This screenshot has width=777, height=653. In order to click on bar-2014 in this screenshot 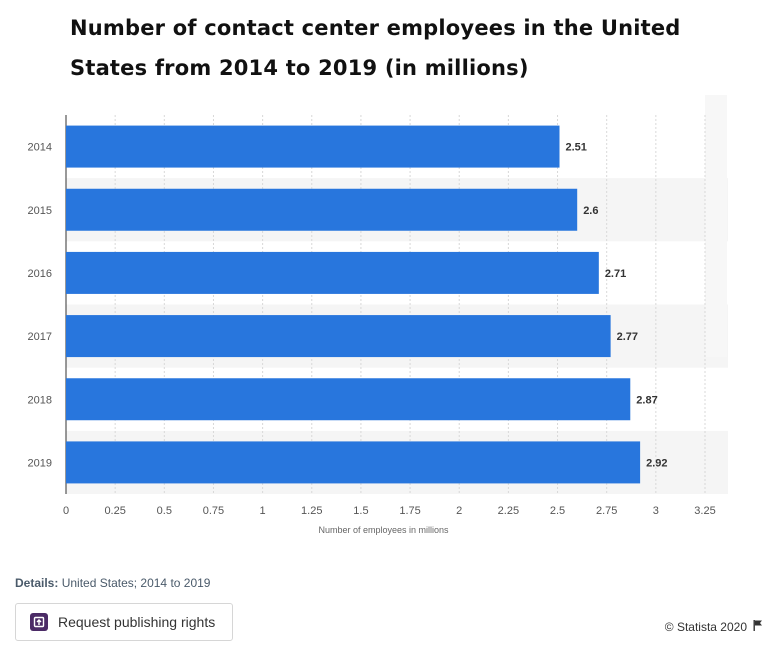, I will do `click(313, 146)`.